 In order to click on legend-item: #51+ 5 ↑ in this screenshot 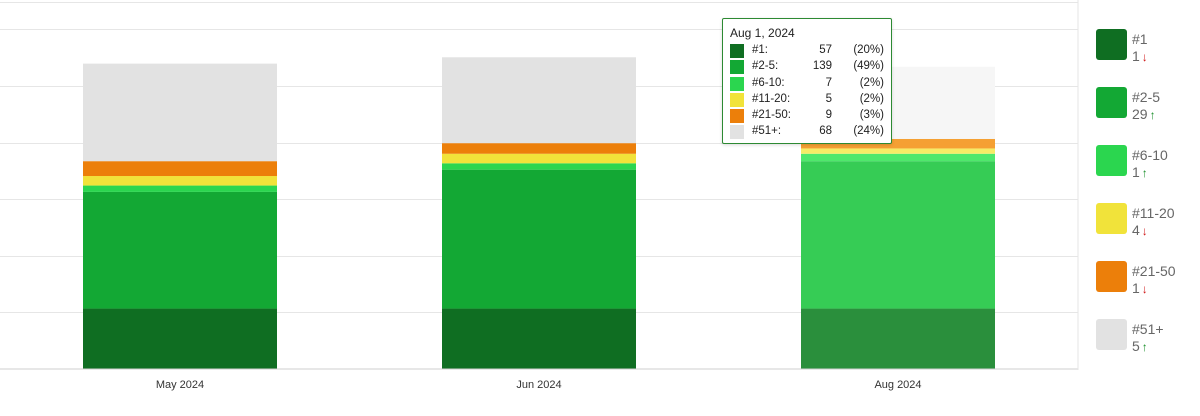, I will do `click(1148, 348)`.